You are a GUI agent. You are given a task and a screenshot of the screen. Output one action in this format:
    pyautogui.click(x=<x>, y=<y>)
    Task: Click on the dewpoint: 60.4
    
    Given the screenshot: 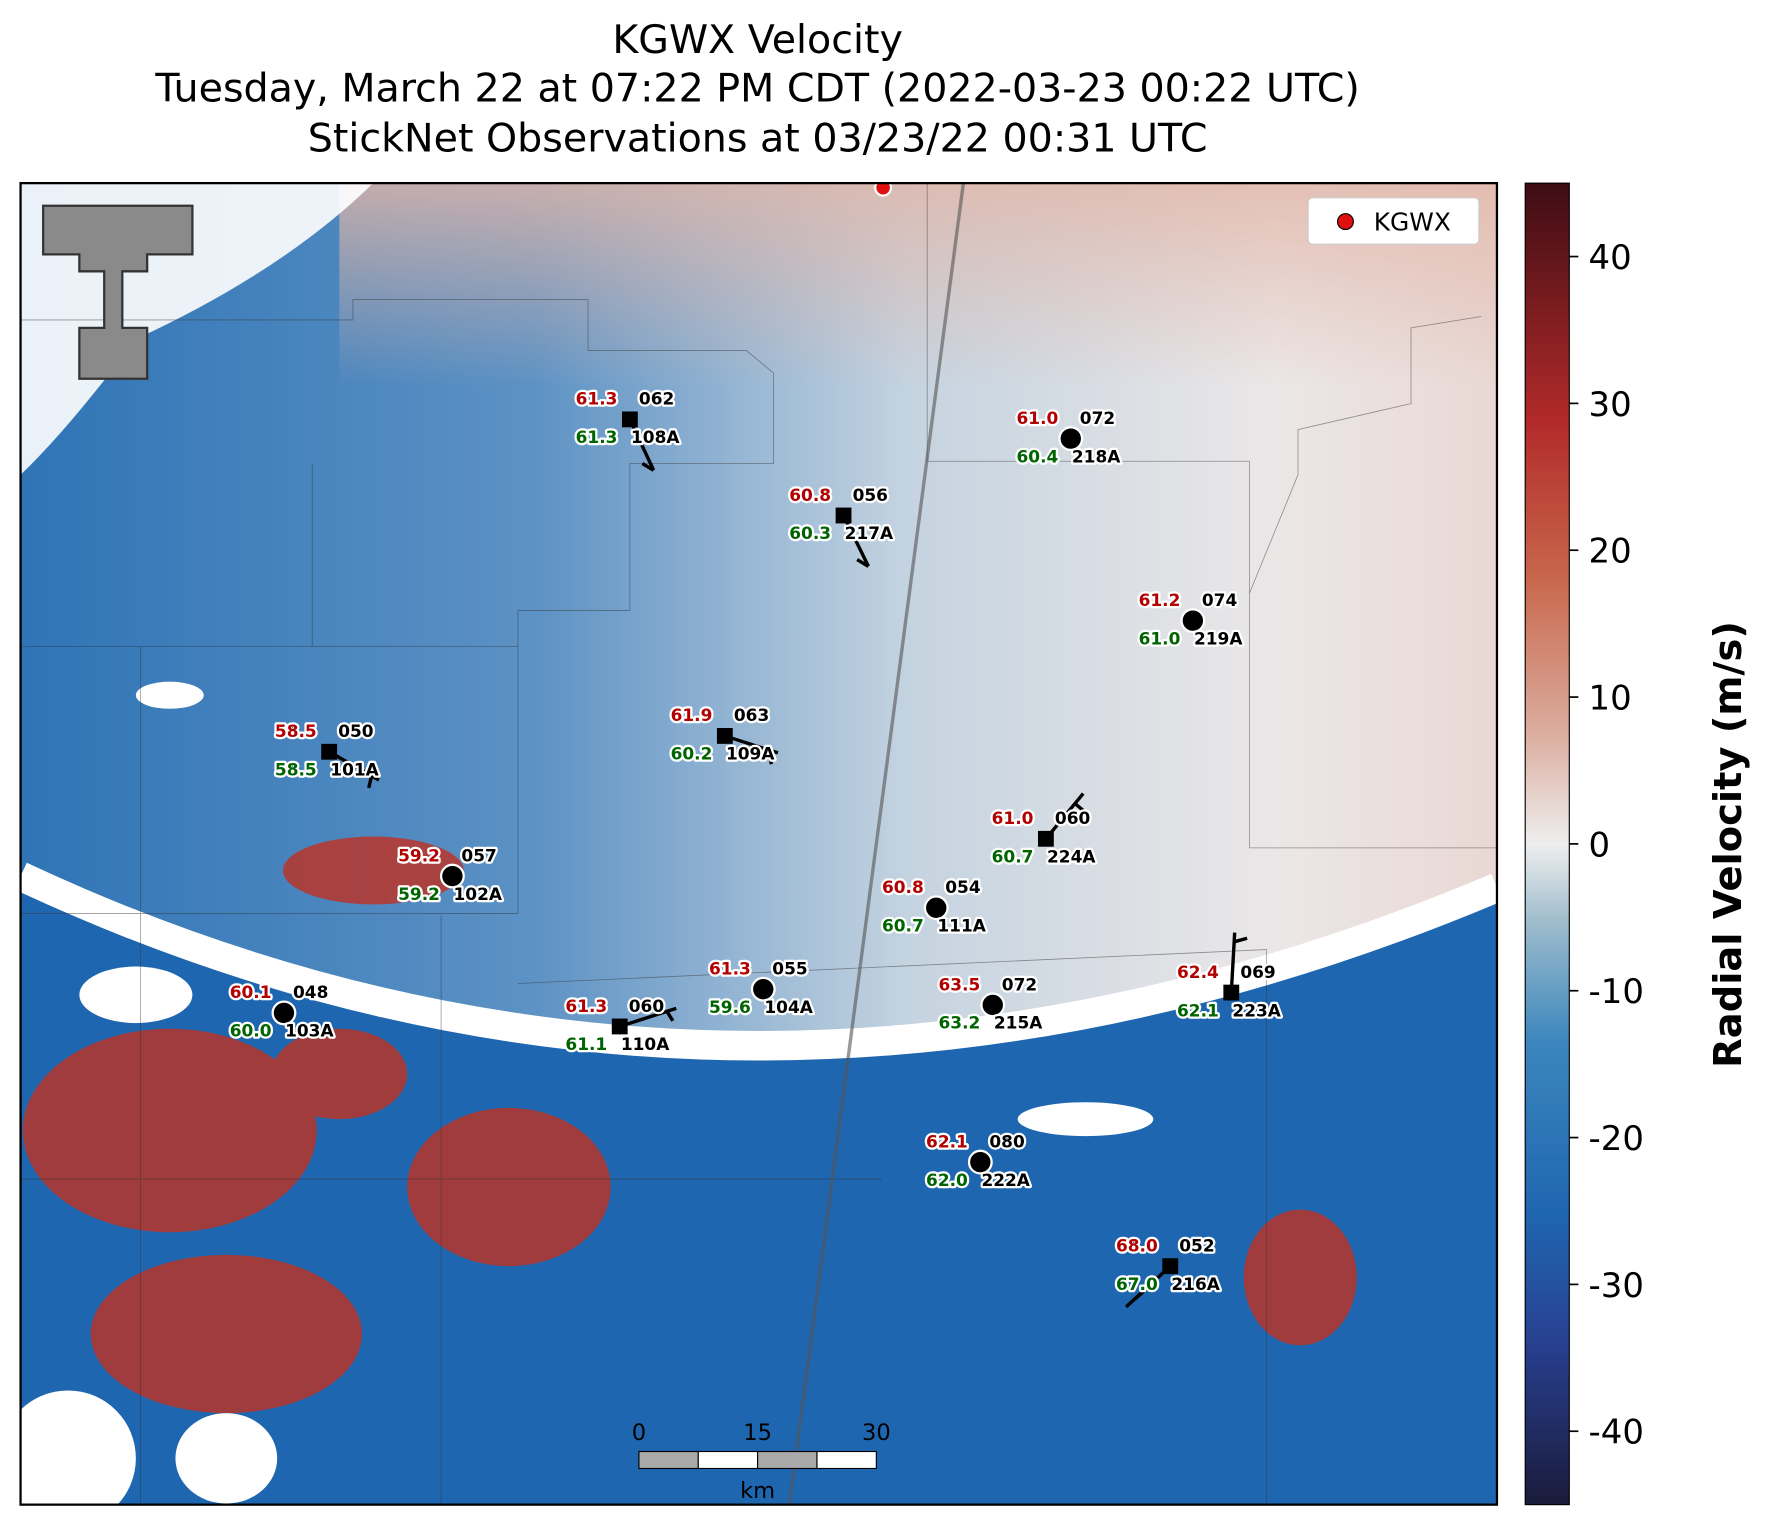 What is the action you would take?
    pyautogui.click(x=1038, y=456)
    